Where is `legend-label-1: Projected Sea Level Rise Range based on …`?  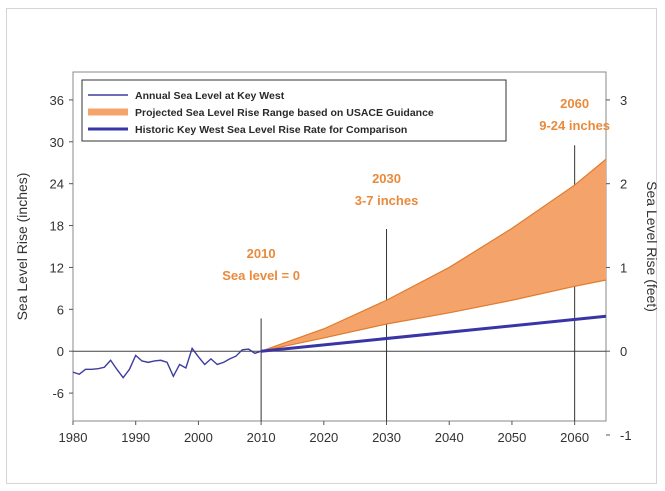 legend-label-1: Projected Sea Level Rise Range based on … is located at coordinates (284, 113).